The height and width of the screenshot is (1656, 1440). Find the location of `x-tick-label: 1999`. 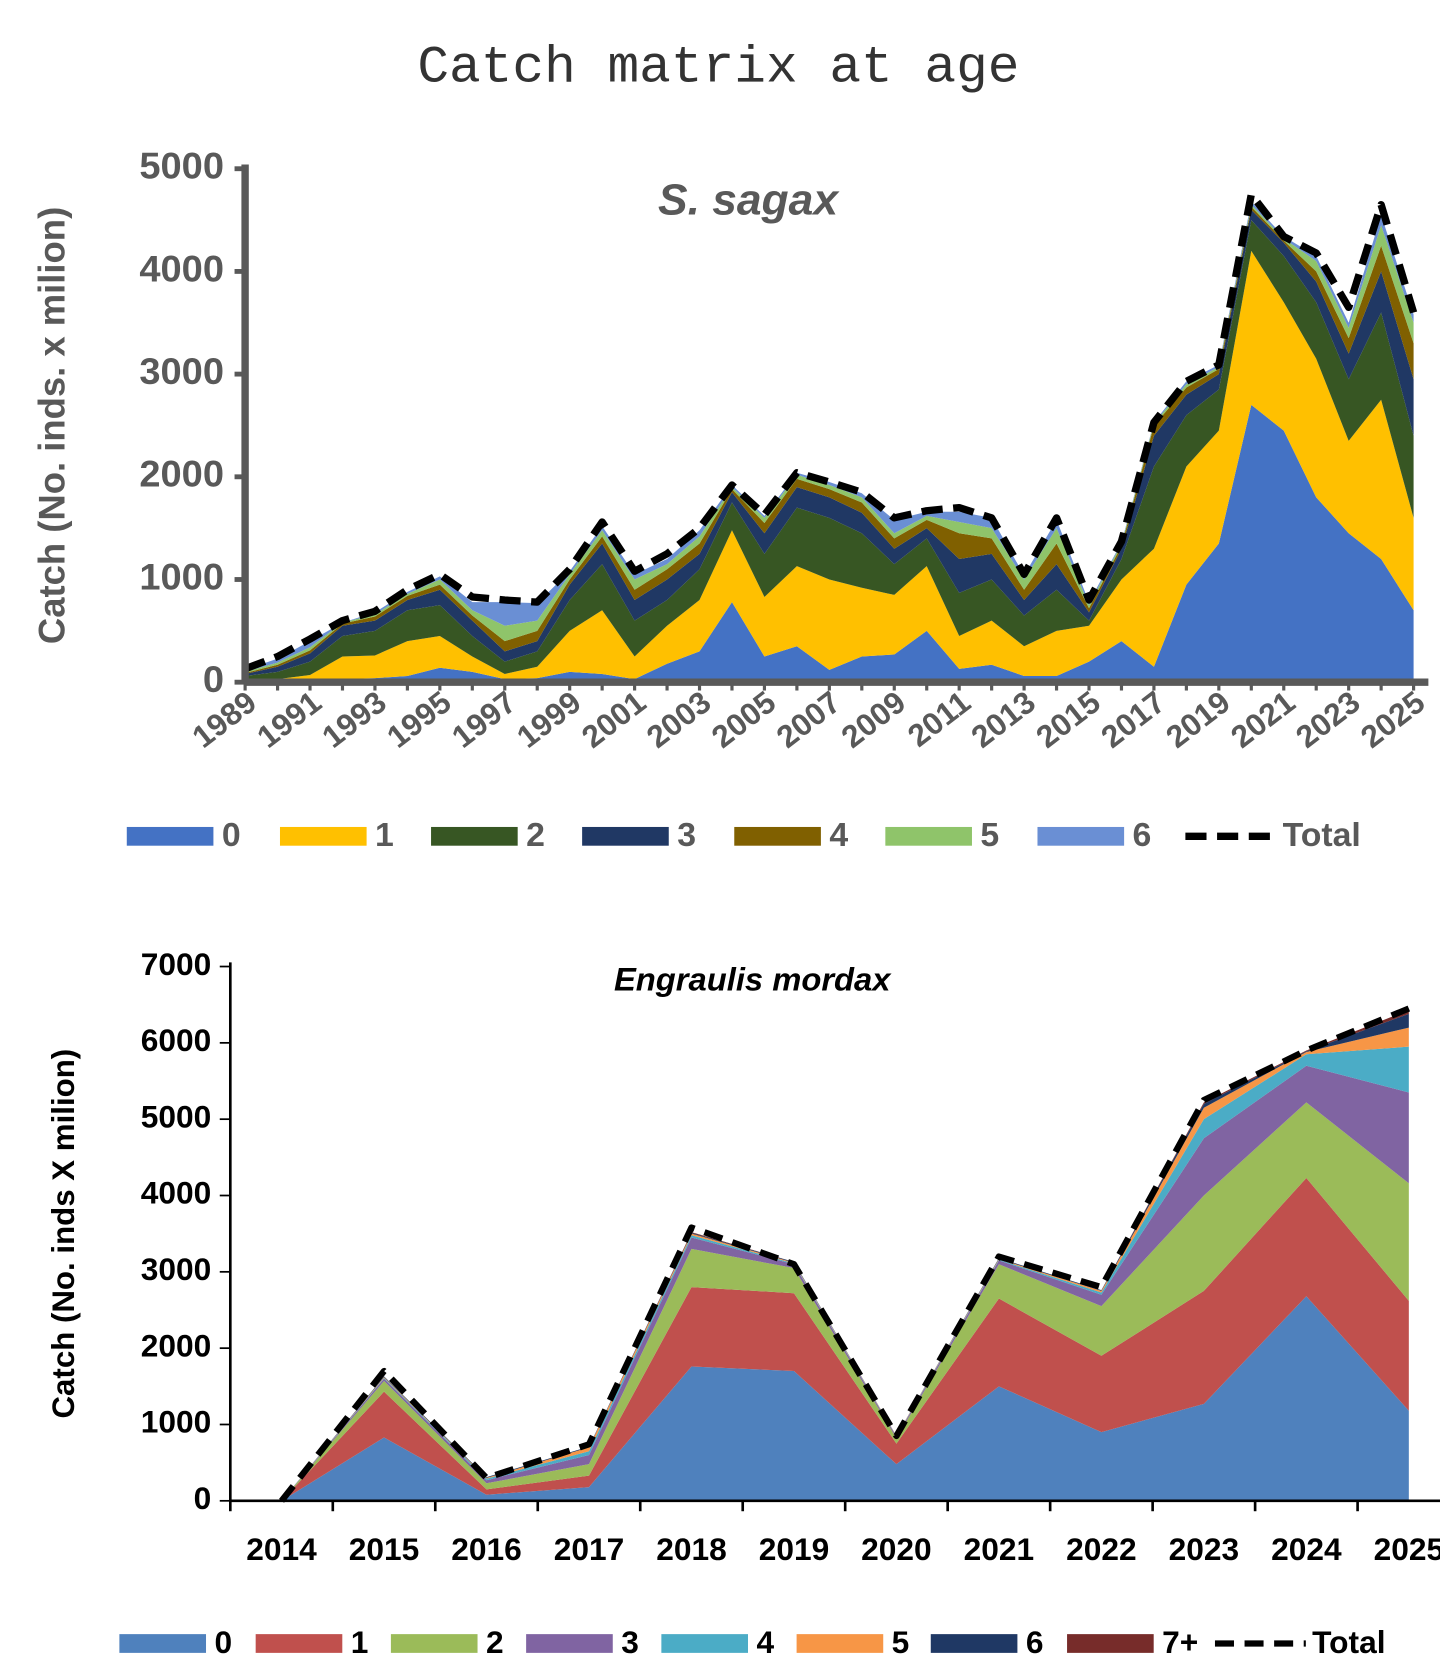

x-tick-label: 1999 is located at coordinates (548, 719).